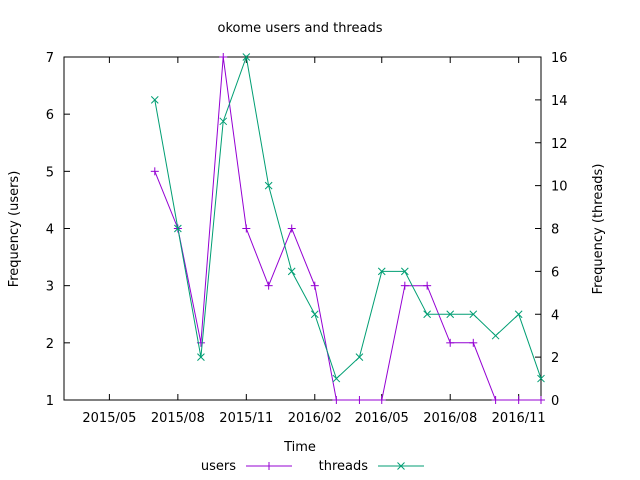  What do you see at coordinates (299, 447) in the screenshot?
I see `x-axis-label: Time` at bounding box center [299, 447].